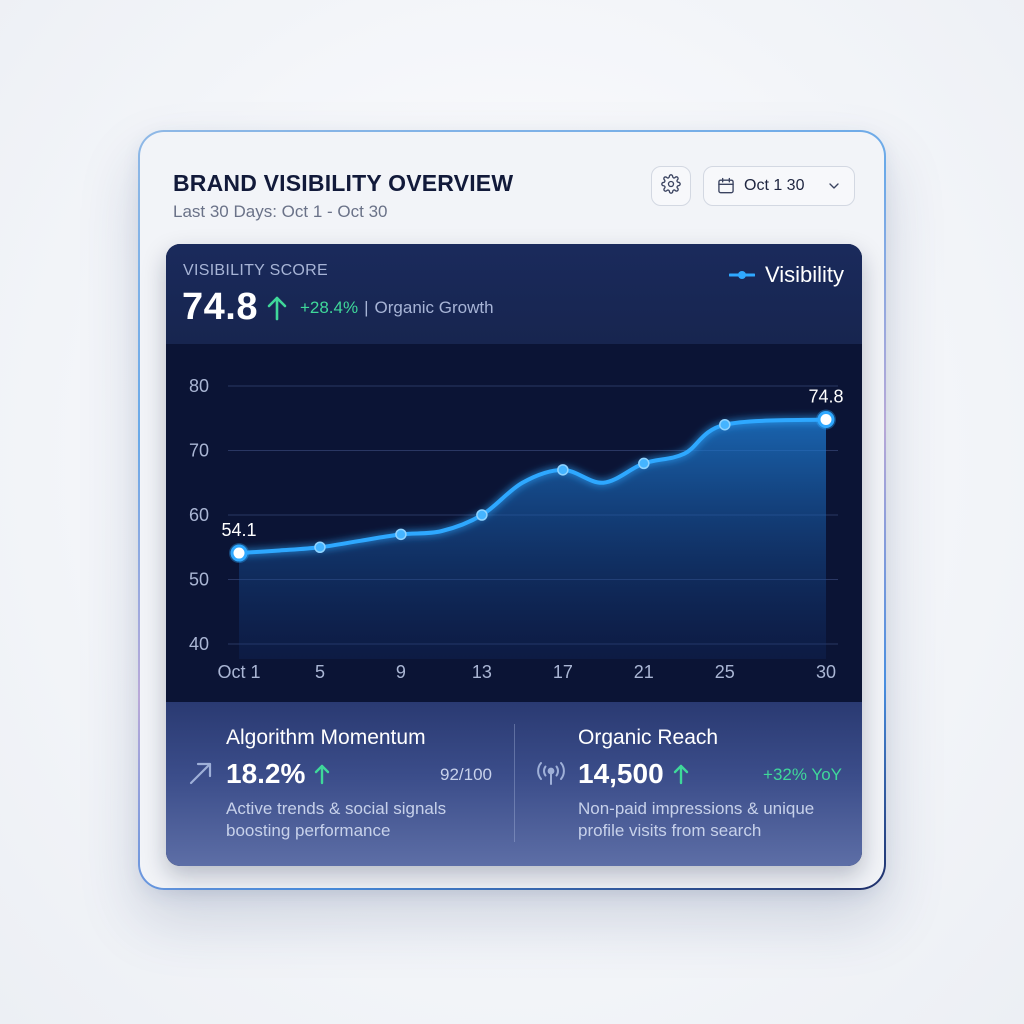  I want to click on x-tick-label: 17, so click(563, 672).